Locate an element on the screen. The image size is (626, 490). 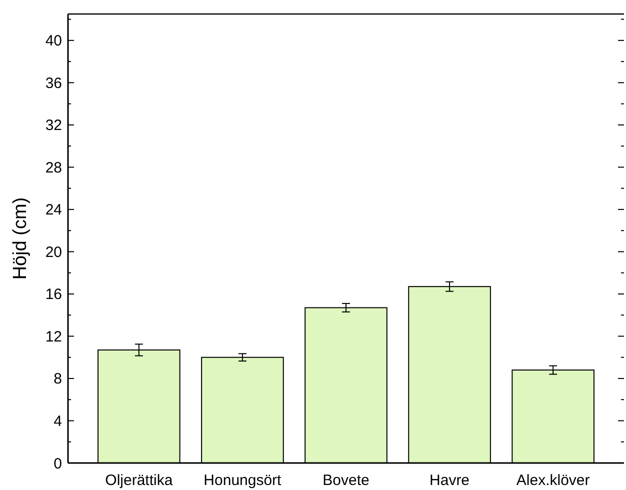
y-tick-label: 32 is located at coordinates (53, 125).